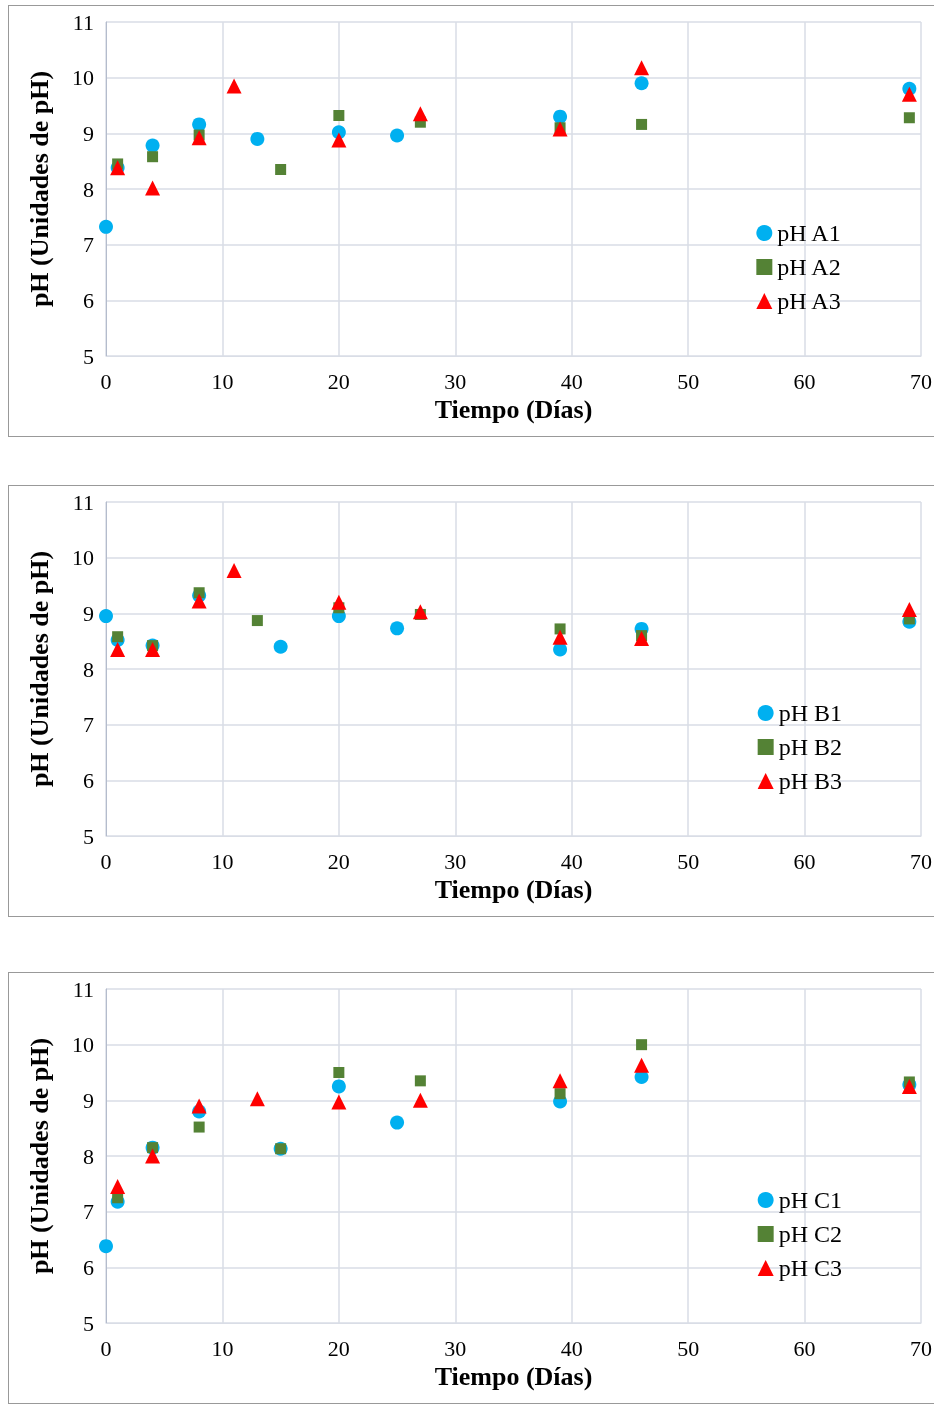 The height and width of the screenshot is (1407, 934). I want to click on legend-label: pH B3, so click(810, 781).